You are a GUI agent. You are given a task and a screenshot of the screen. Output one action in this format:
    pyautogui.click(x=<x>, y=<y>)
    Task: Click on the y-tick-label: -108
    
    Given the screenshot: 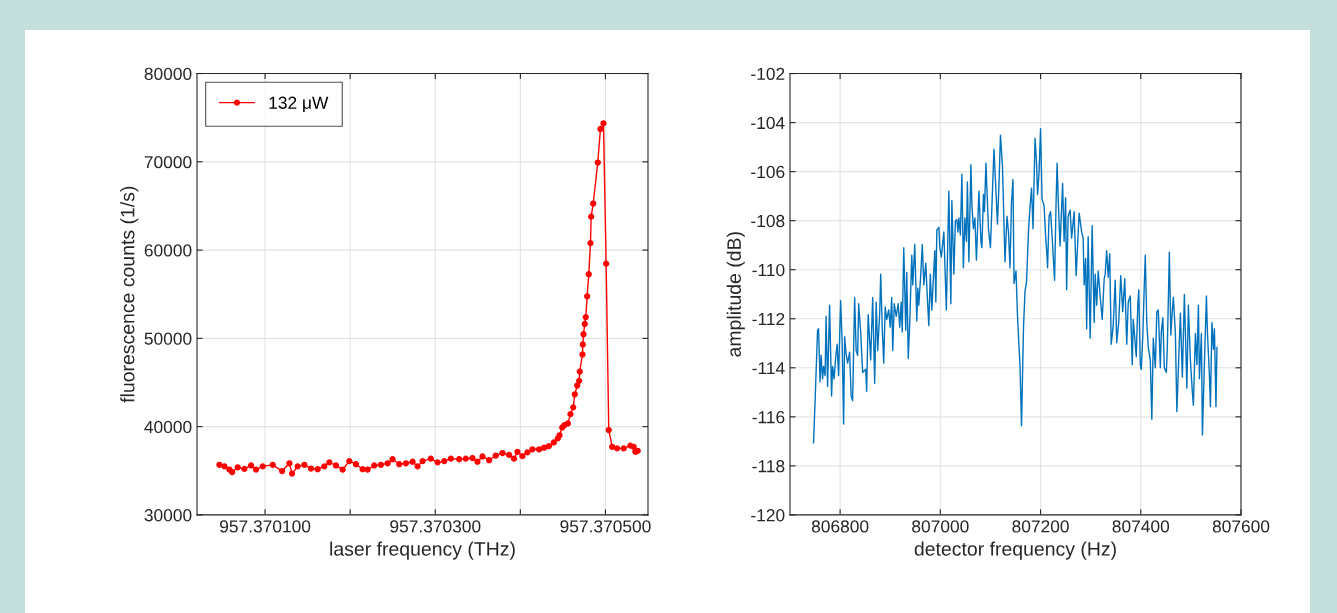 What is the action you would take?
    pyautogui.click(x=768, y=221)
    